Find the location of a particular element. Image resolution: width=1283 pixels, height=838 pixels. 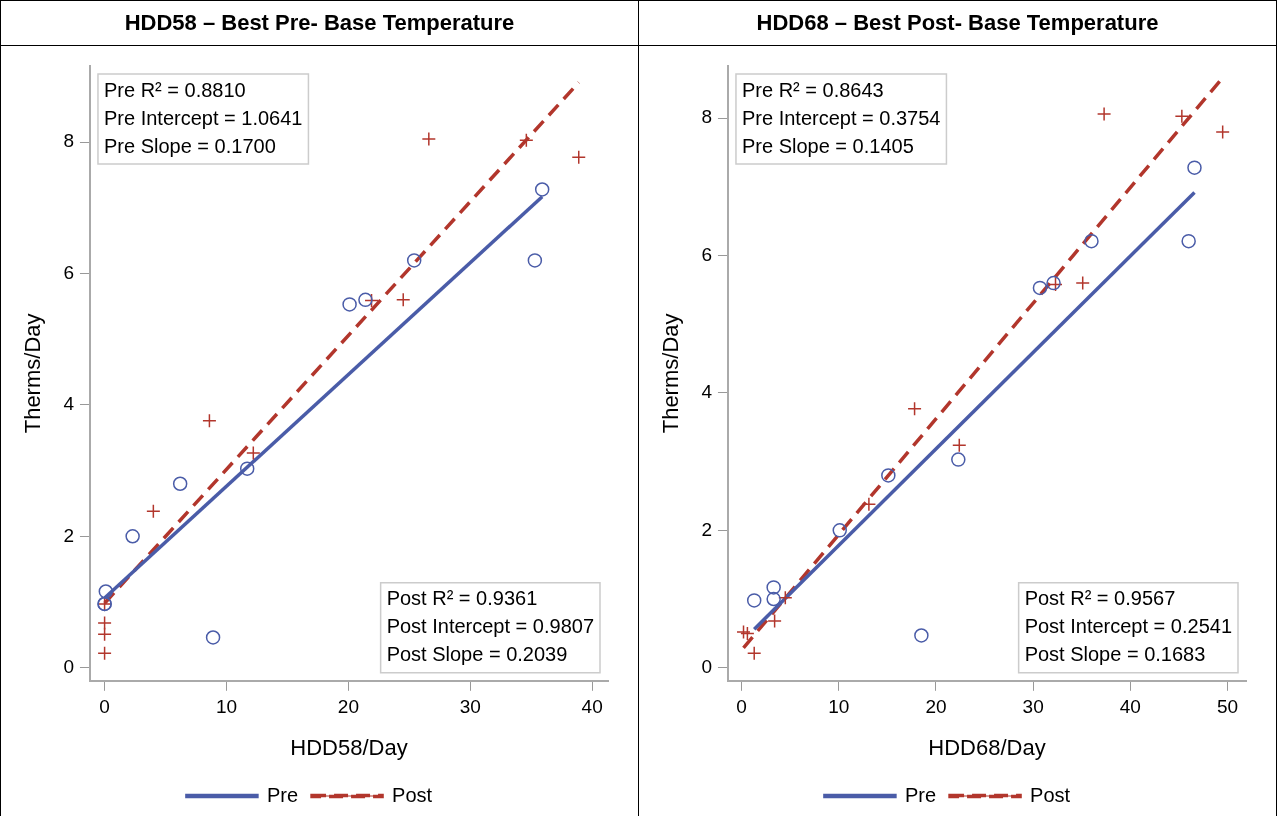

x-axis-title: HDD68/Day is located at coordinates (987, 747).